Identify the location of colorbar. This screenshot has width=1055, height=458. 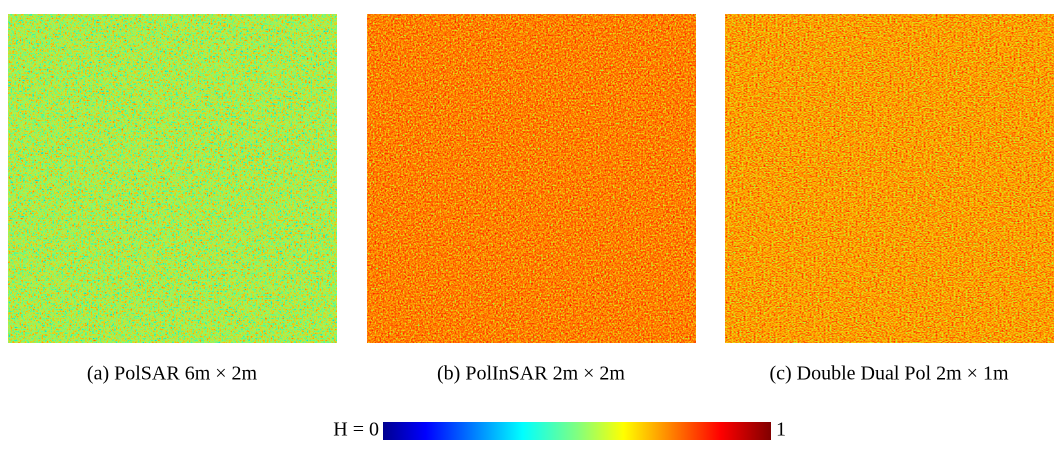
(577, 431).